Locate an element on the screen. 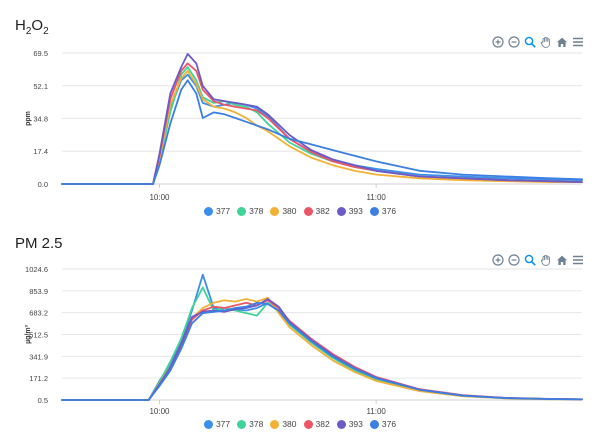  y-tick-label: 0.0 is located at coordinates (43, 184).